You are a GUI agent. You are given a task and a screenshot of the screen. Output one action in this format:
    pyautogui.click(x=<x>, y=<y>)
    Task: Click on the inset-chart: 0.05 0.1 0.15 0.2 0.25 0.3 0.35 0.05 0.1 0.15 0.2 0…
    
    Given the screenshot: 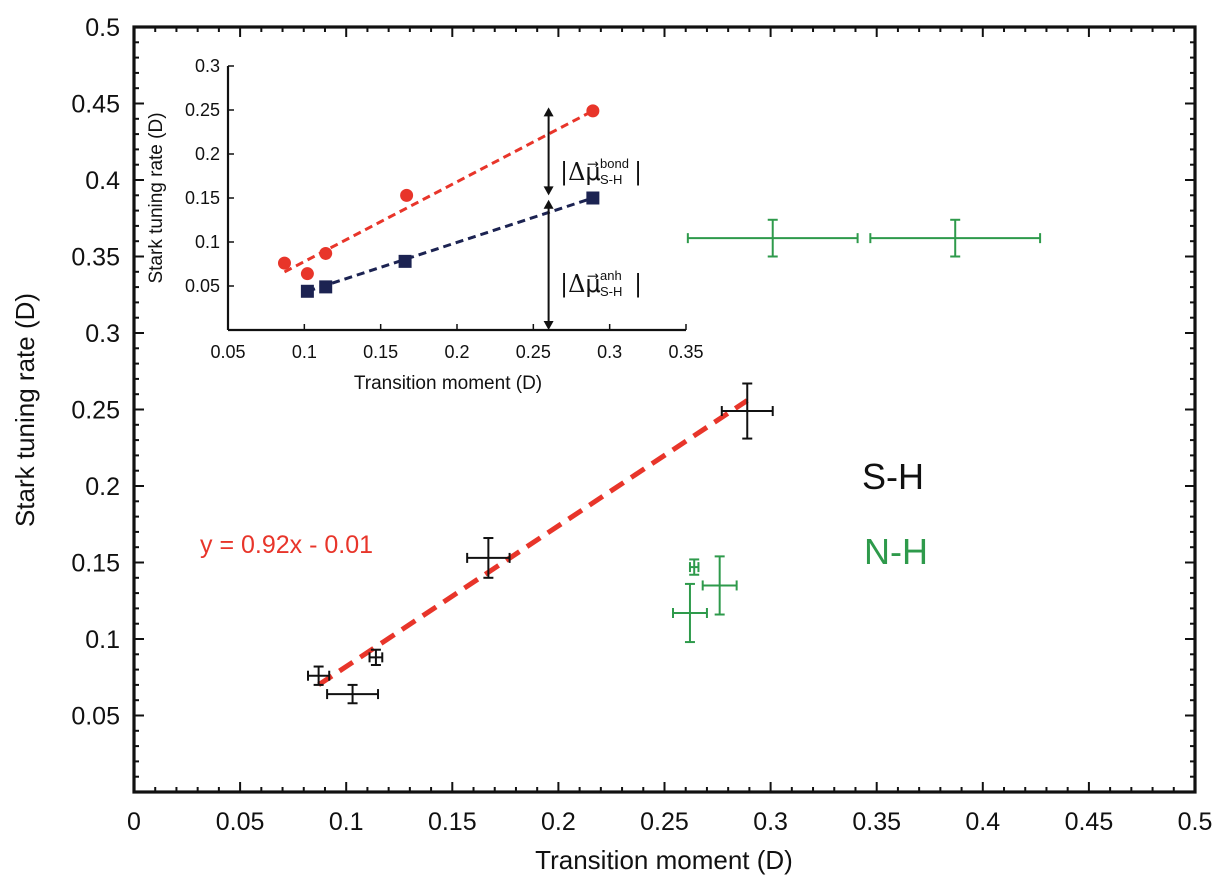 What is the action you would take?
    pyautogui.click(x=444, y=209)
    